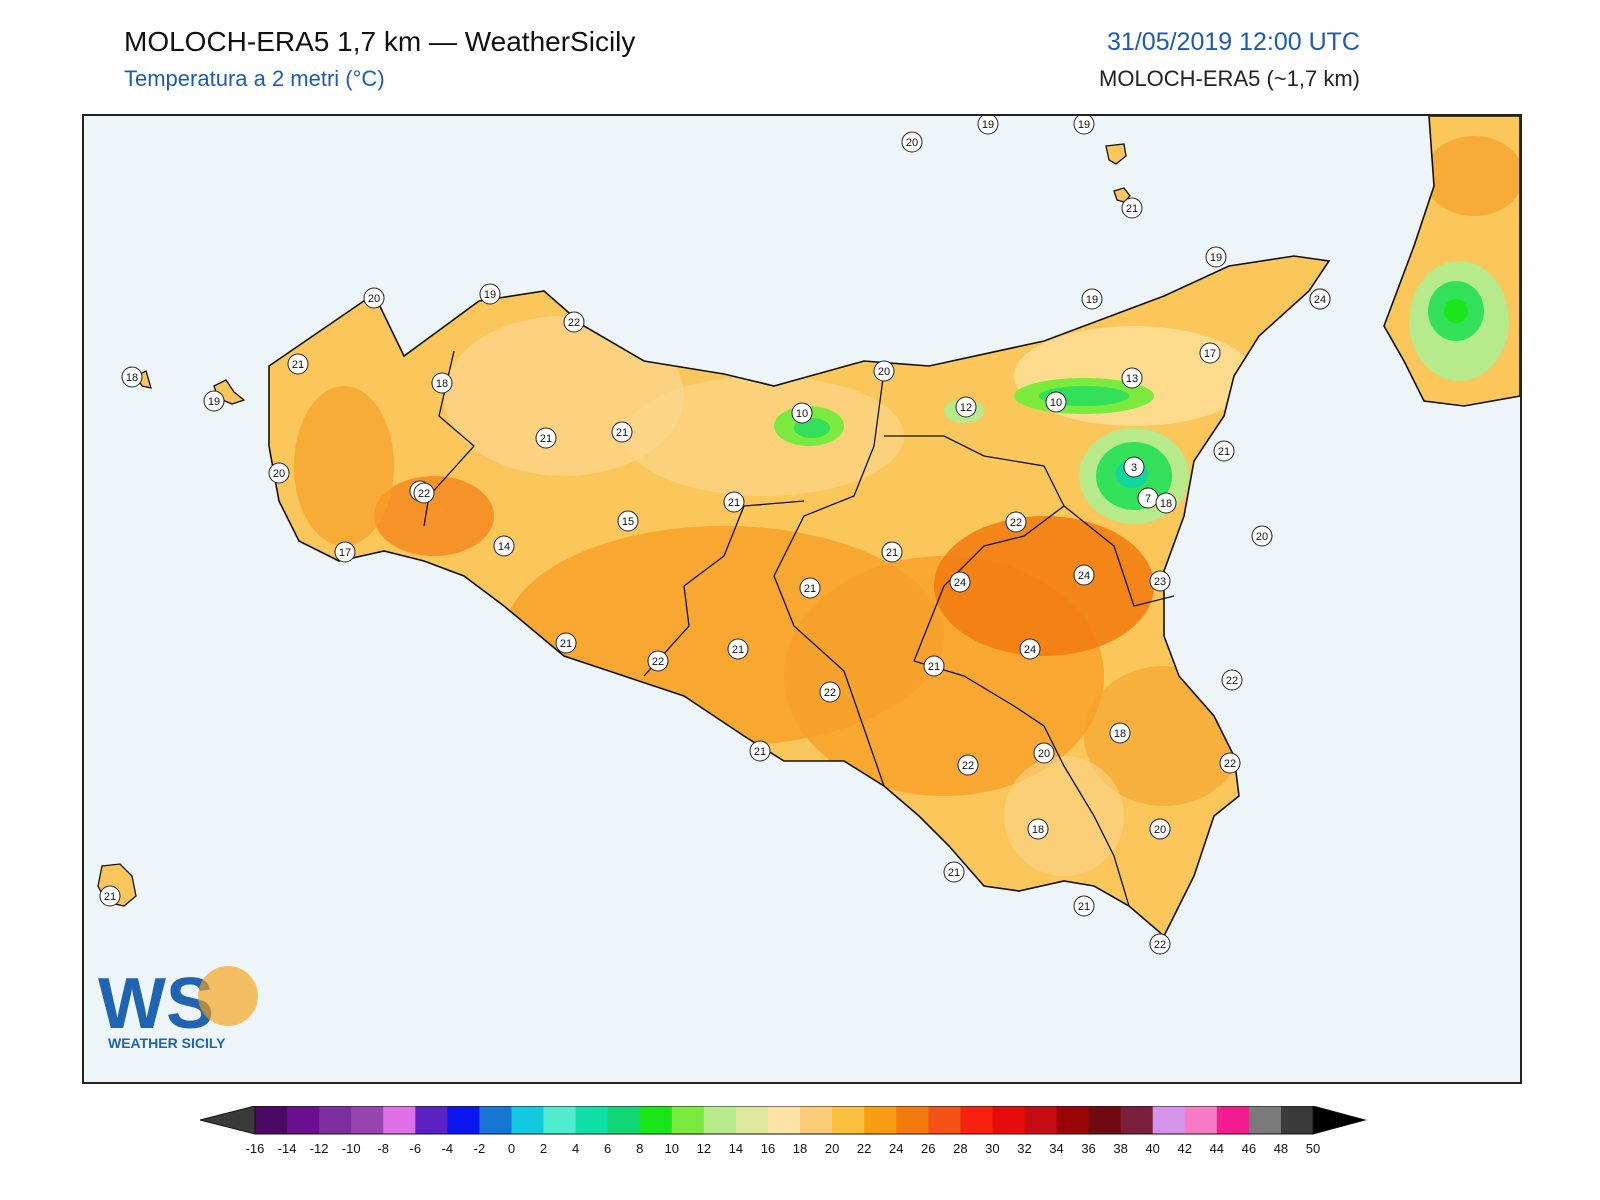 The height and width of the screenshot is (1200, 1600). I want to click on colorbar-tick-label: 16, so click(768, 1148).